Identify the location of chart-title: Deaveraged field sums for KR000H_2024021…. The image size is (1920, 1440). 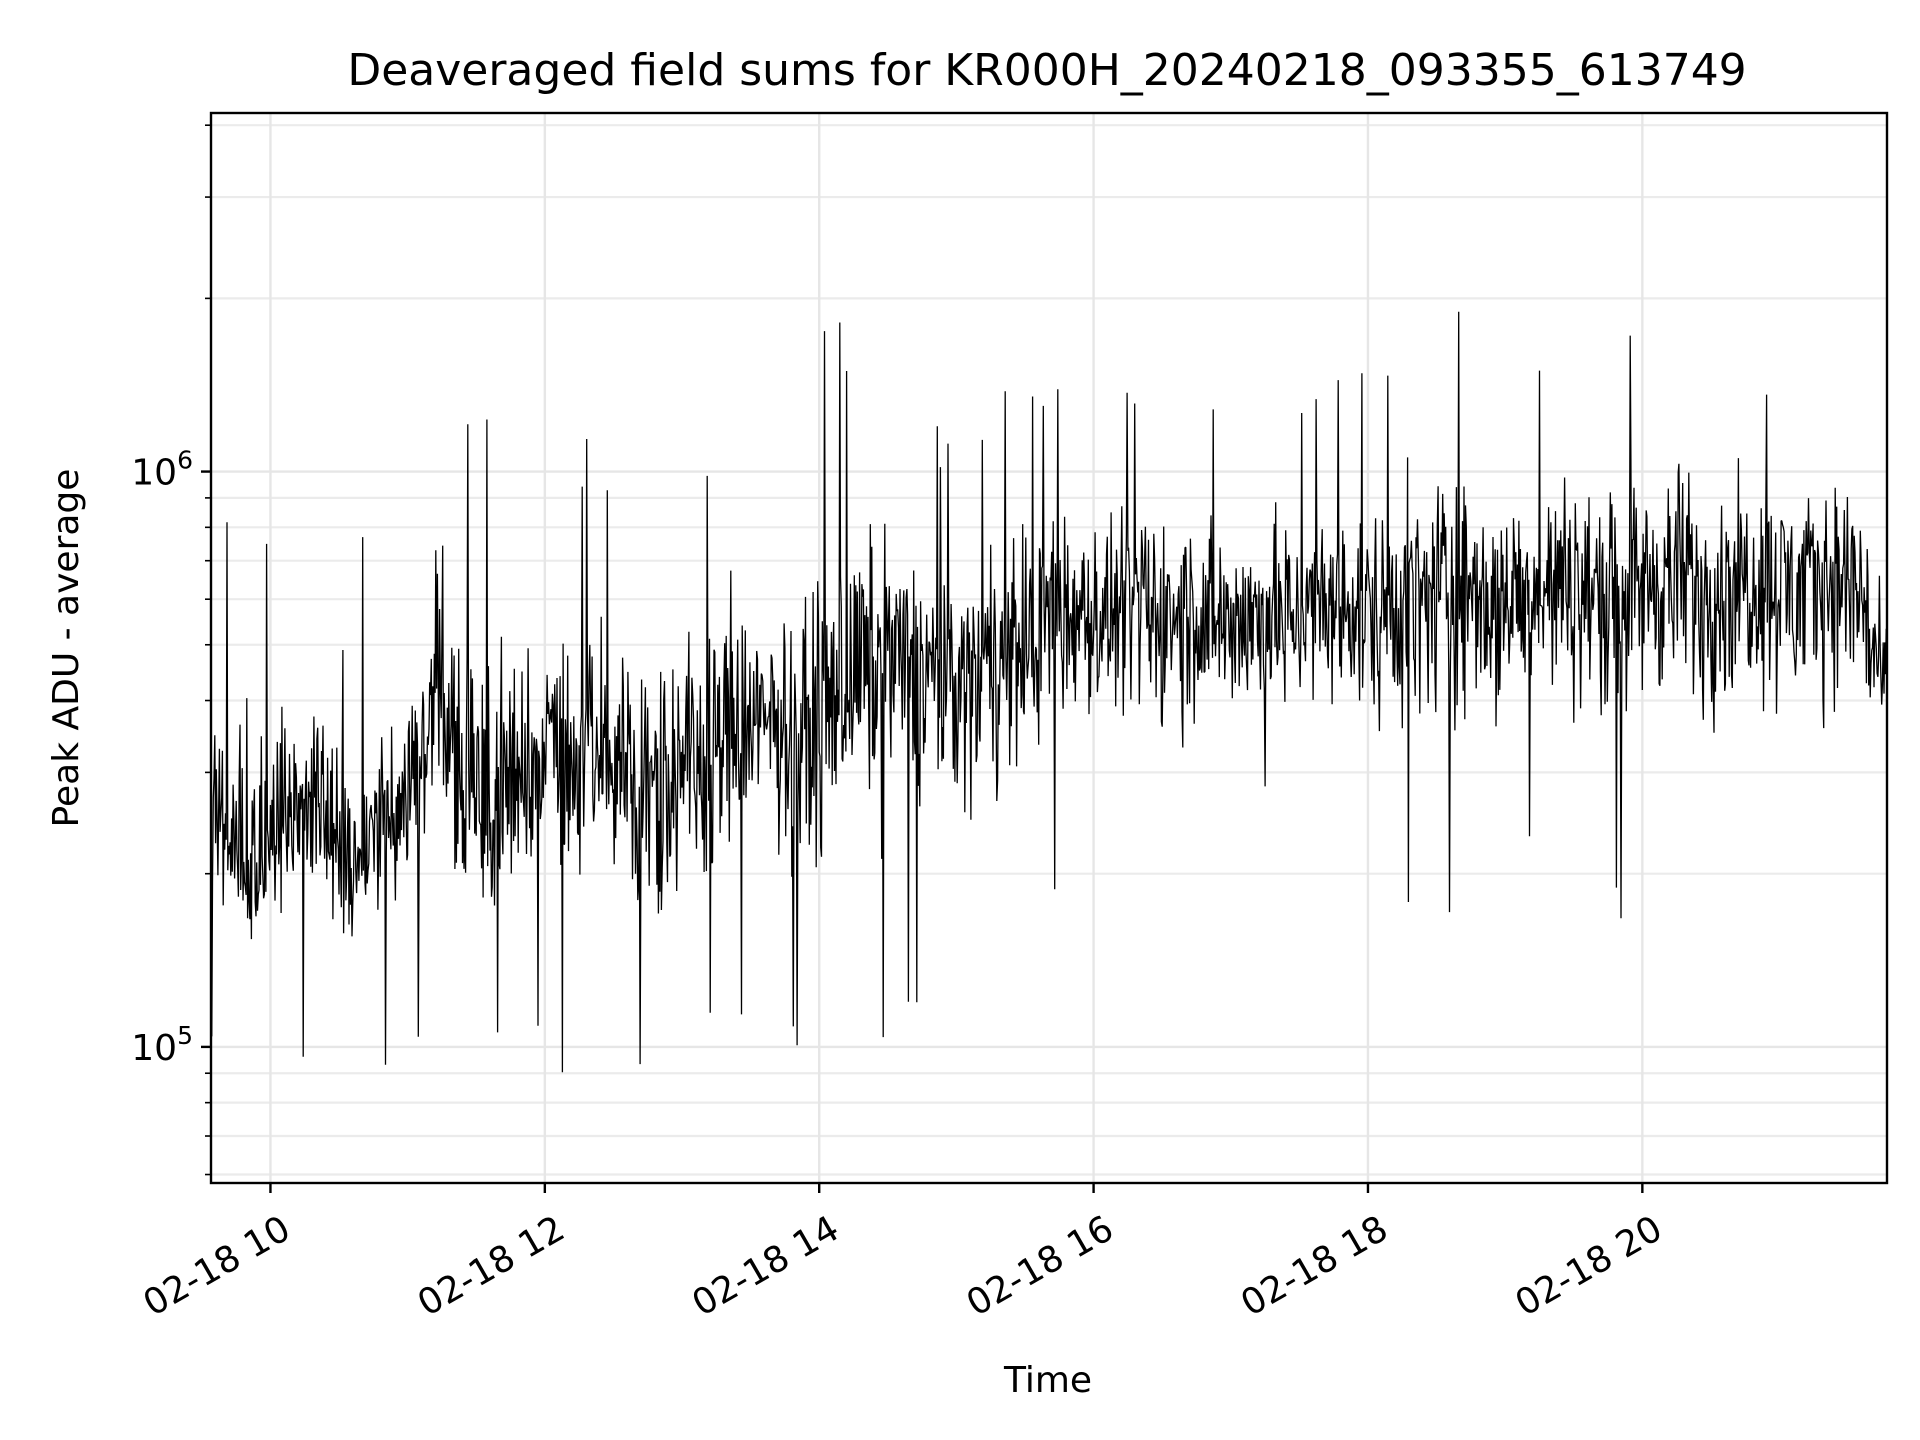
(1046, 70).